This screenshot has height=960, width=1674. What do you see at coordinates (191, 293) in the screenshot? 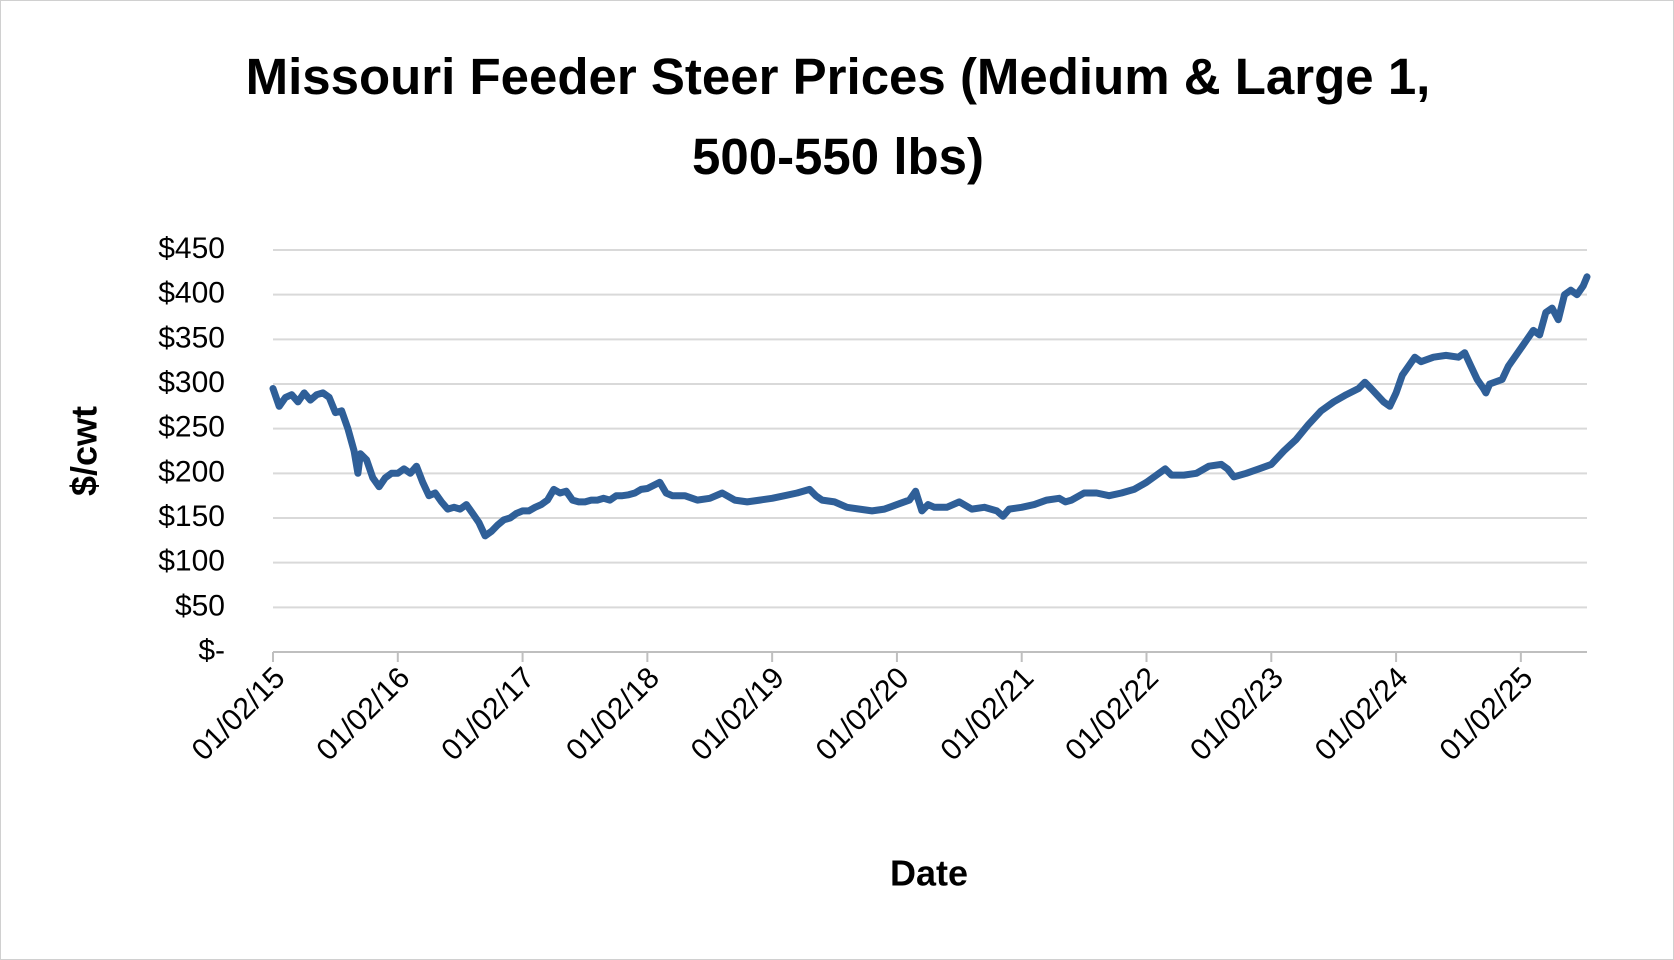
I see `y-tick-label: $400` at bounding box center [191, 293].